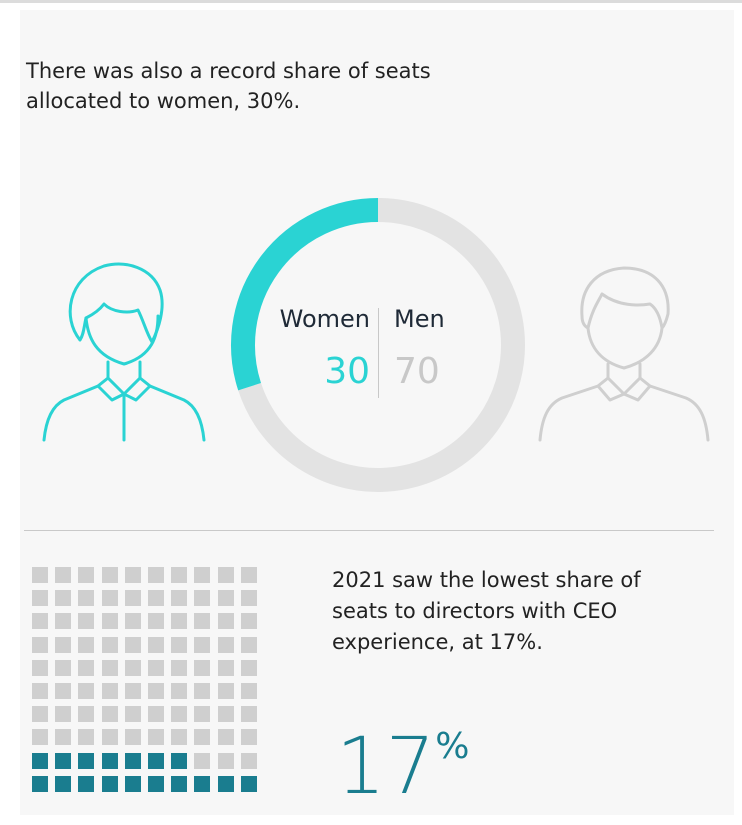 Image resolution: width=742 pixels, height=825 pixels. Describe the element at coordinates (381, 345) in the screenshot. I see `donut-segment-men` at that location.